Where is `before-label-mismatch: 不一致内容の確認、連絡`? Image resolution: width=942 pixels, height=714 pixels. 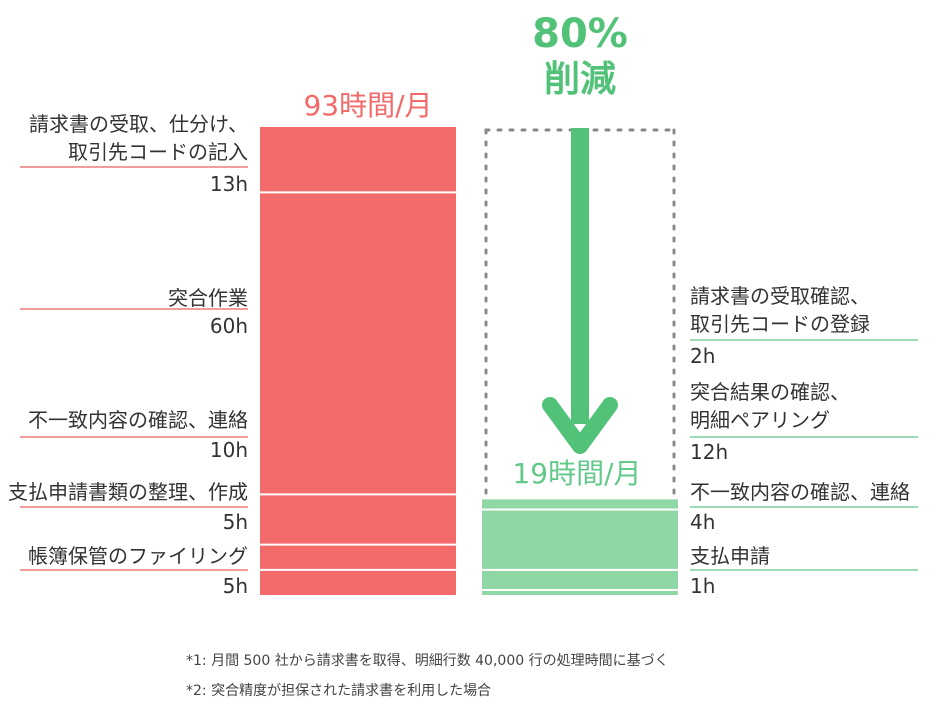
before-label-mismatch: 不一致内容の確認、連絡 is located at coordinates (138, 420).